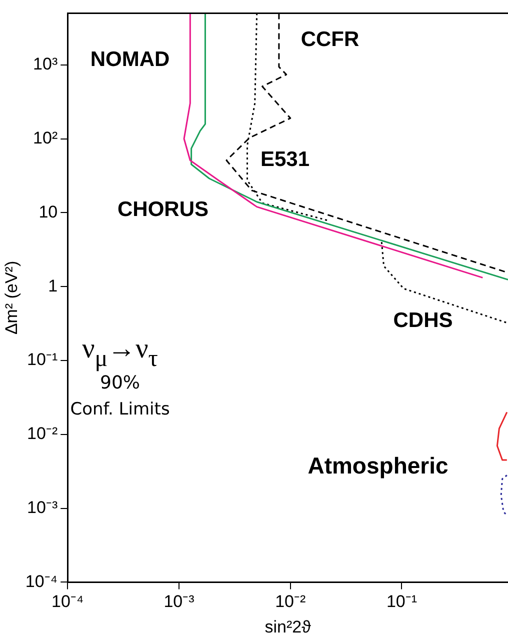 This screenshot has height=640, width=508. I want to click on line-series, so click(504, 495).